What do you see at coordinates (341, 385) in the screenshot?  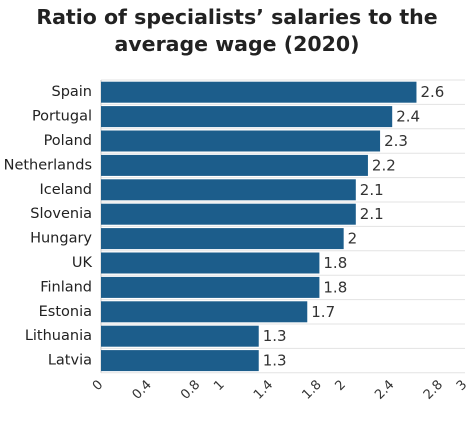 I see `x-tick-label: 2` at bounding box center [341, 385].